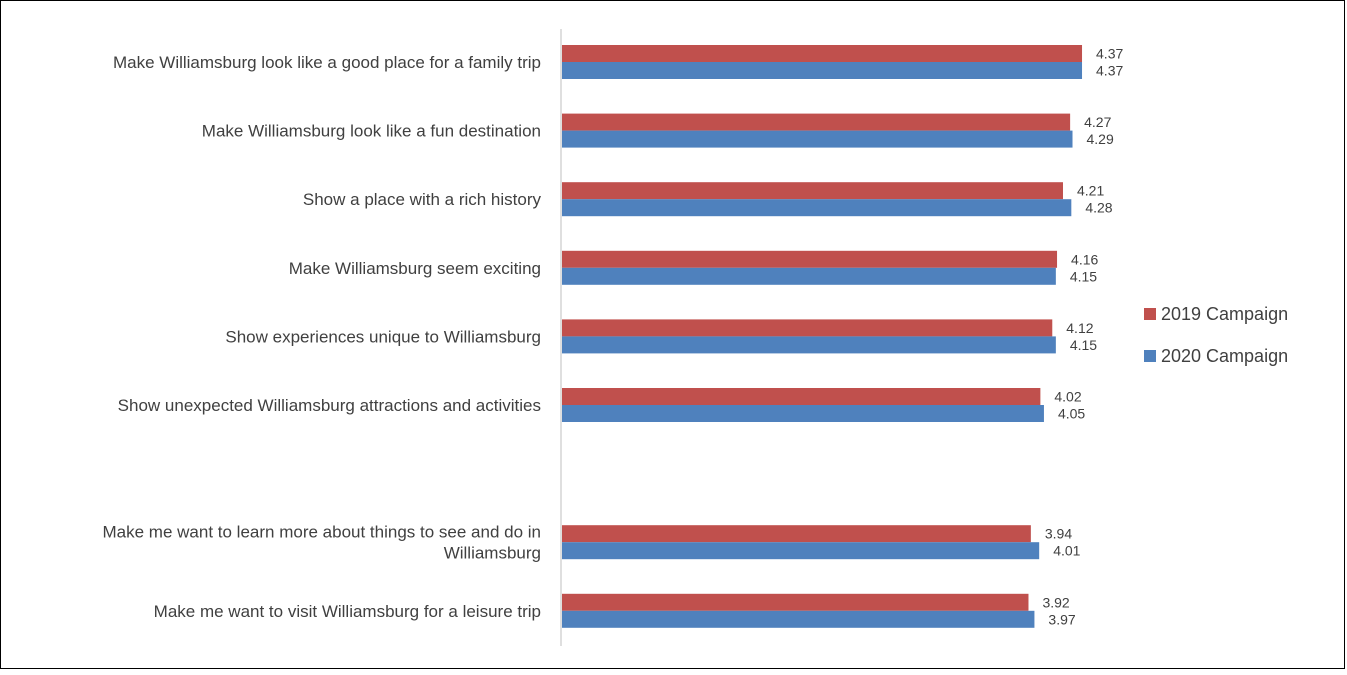 Image resolution: width=1347 pixels, height=675 pixels. I want to click on data-label: 3.92, so click(1055, 602).